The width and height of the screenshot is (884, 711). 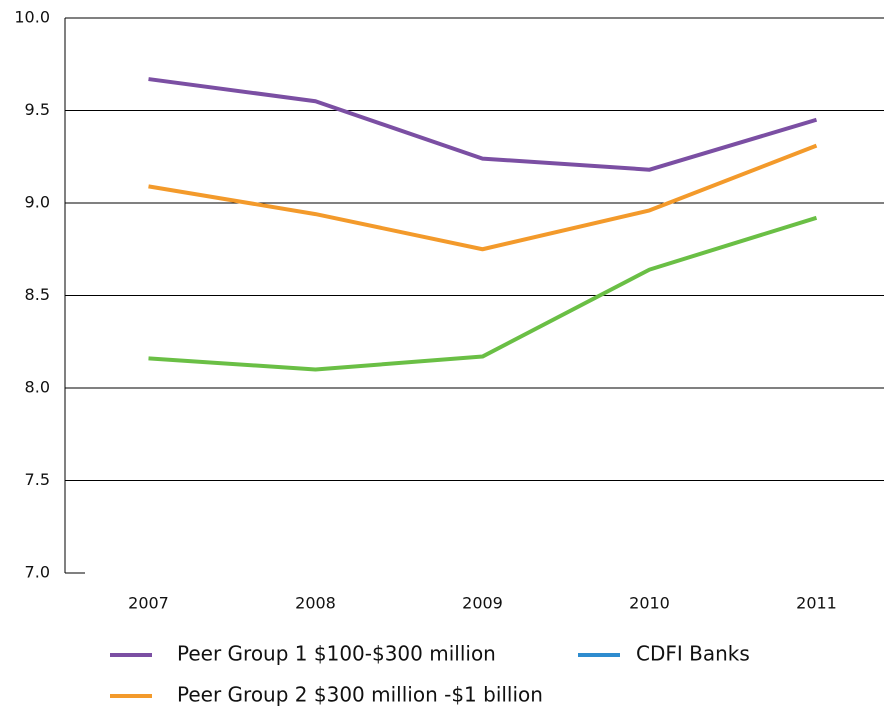 I want to click on legend-label: CDFI Banks, so click(x=693, y=654).